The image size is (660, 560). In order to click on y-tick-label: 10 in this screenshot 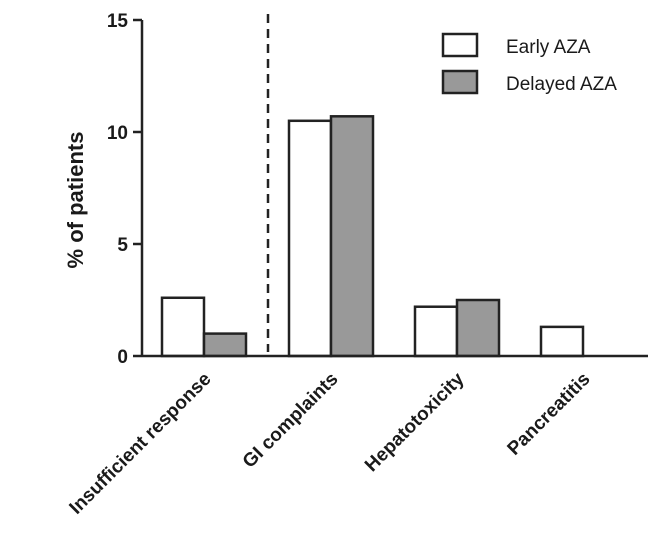, I will do `click(117, 133)`.